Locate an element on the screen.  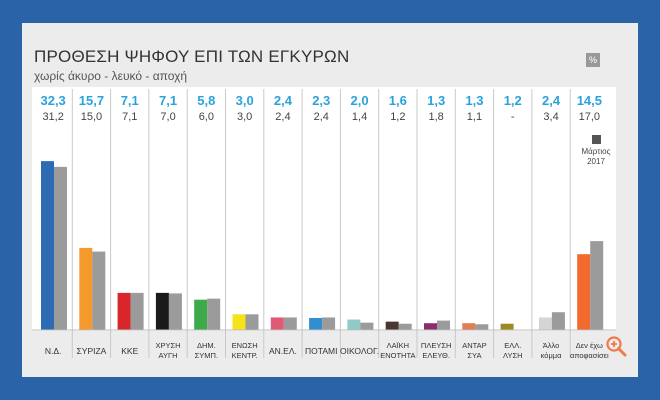
value-label-previous: 3,0 is located at coordinates (244, 117).